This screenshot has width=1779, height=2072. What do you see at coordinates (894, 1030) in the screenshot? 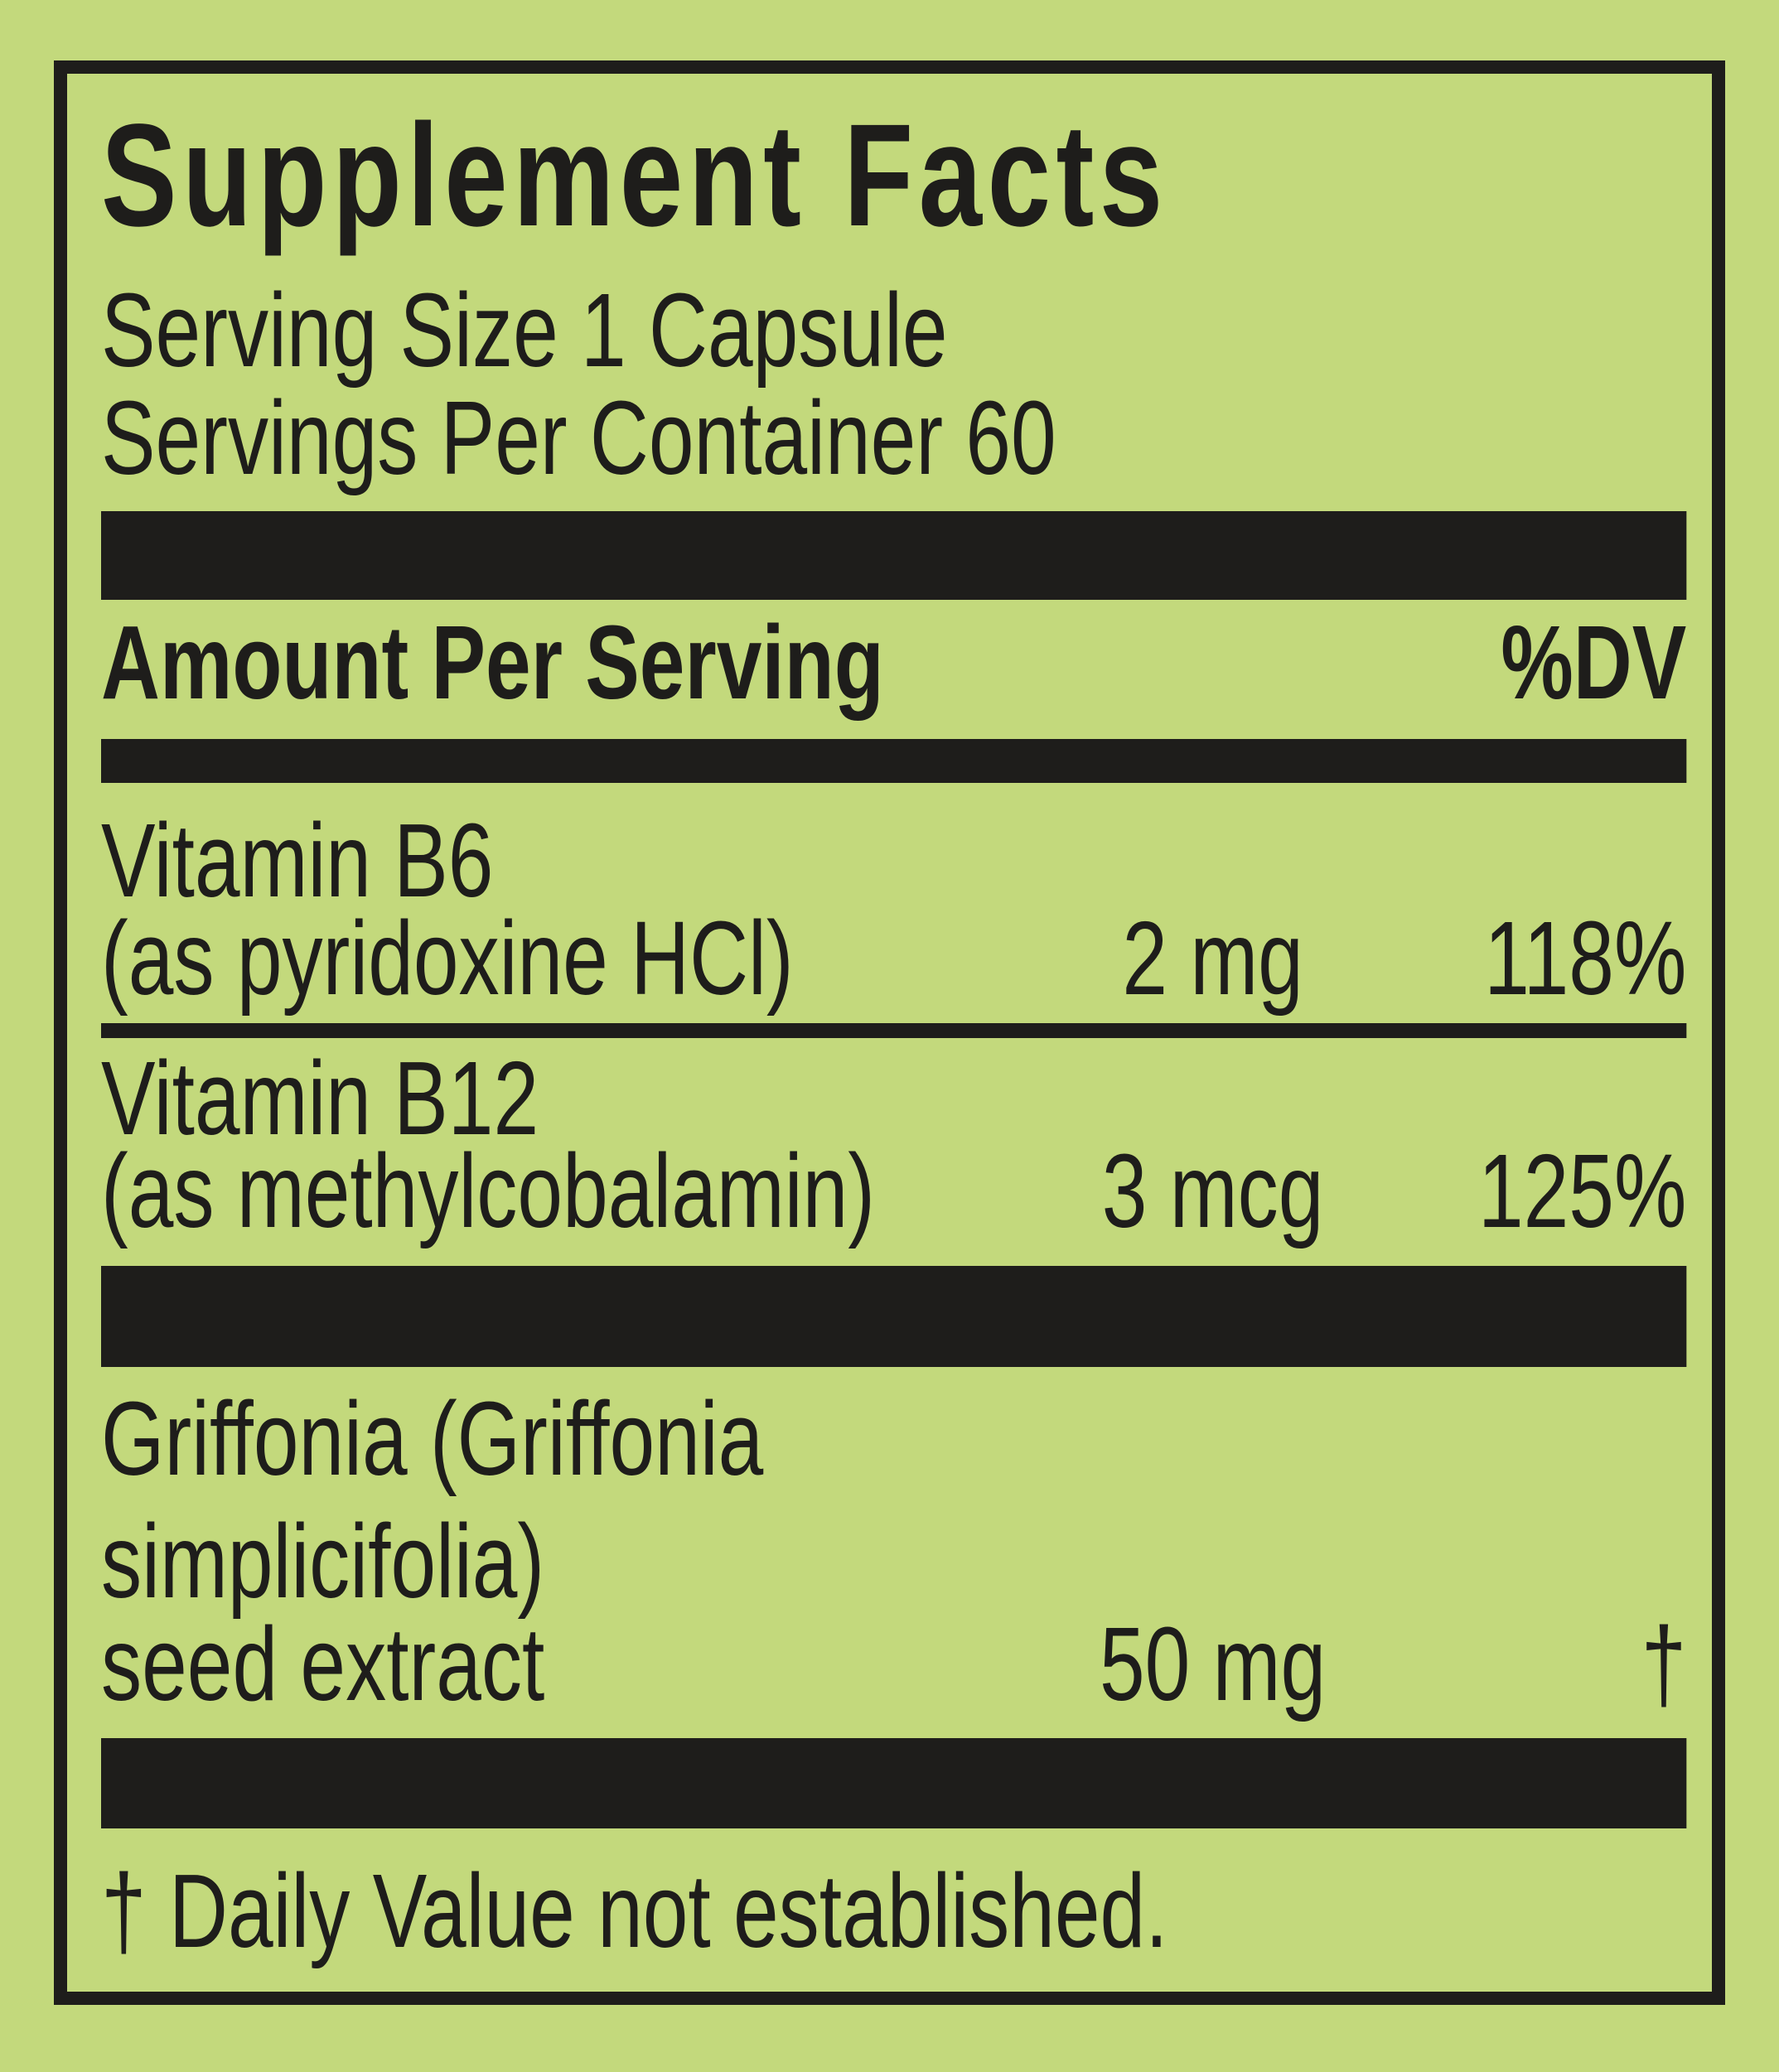
I see `row-divider-rule` at bounding box center [894, 1030].